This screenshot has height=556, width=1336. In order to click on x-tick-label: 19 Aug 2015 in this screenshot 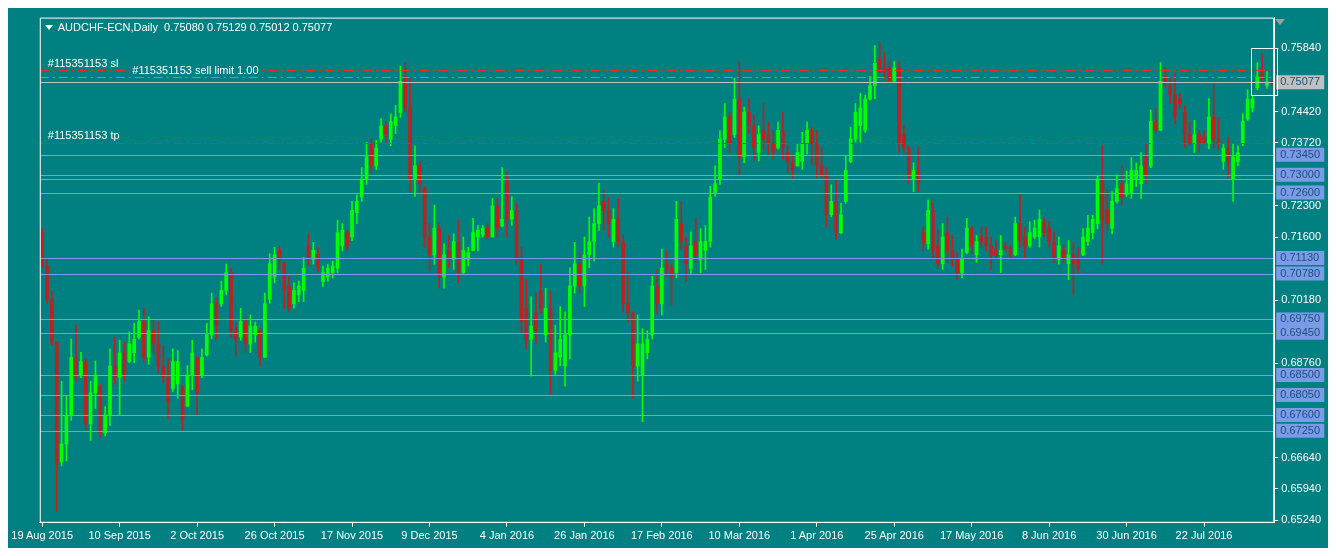, I will do `click(42, 535)`.